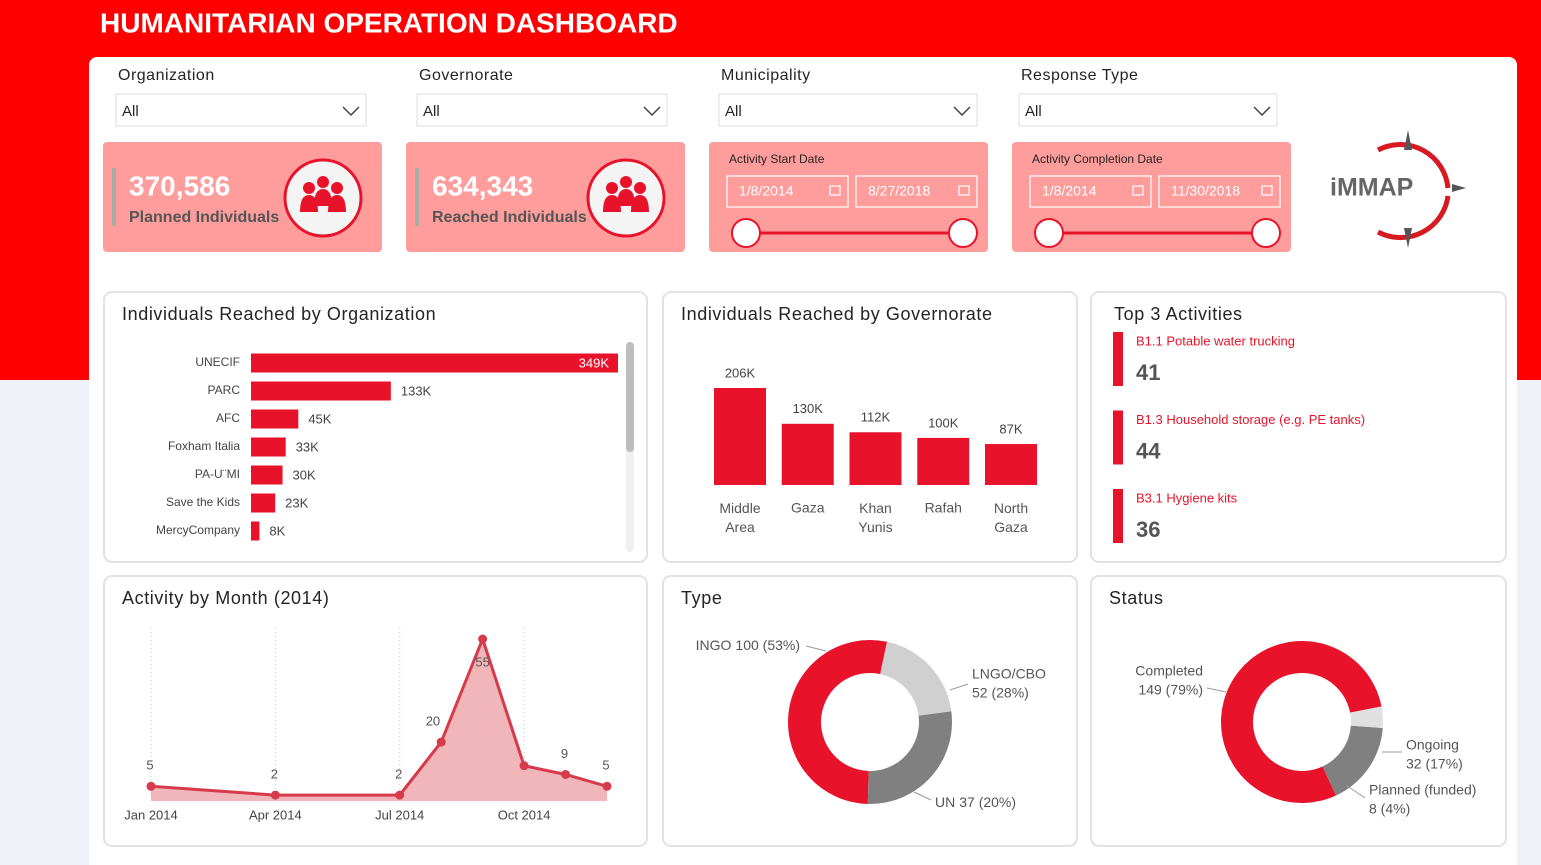  What do you see at coordinates (466, 75) in the screenshot?
I see `filter-label: Governorate` at bounding box center [466, 75].